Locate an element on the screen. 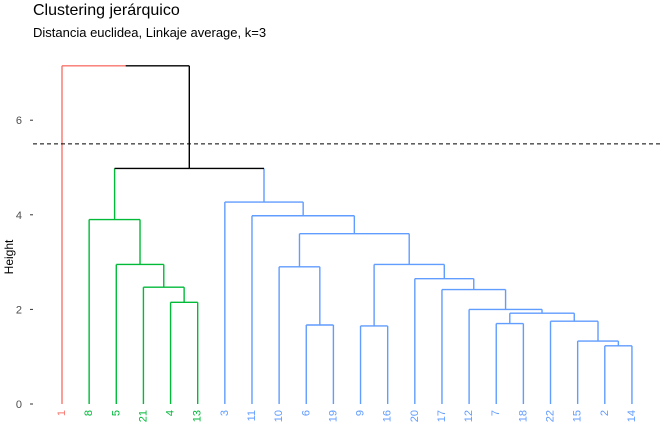  leaf-label-13: 13 is located at coordinates (198, 416).